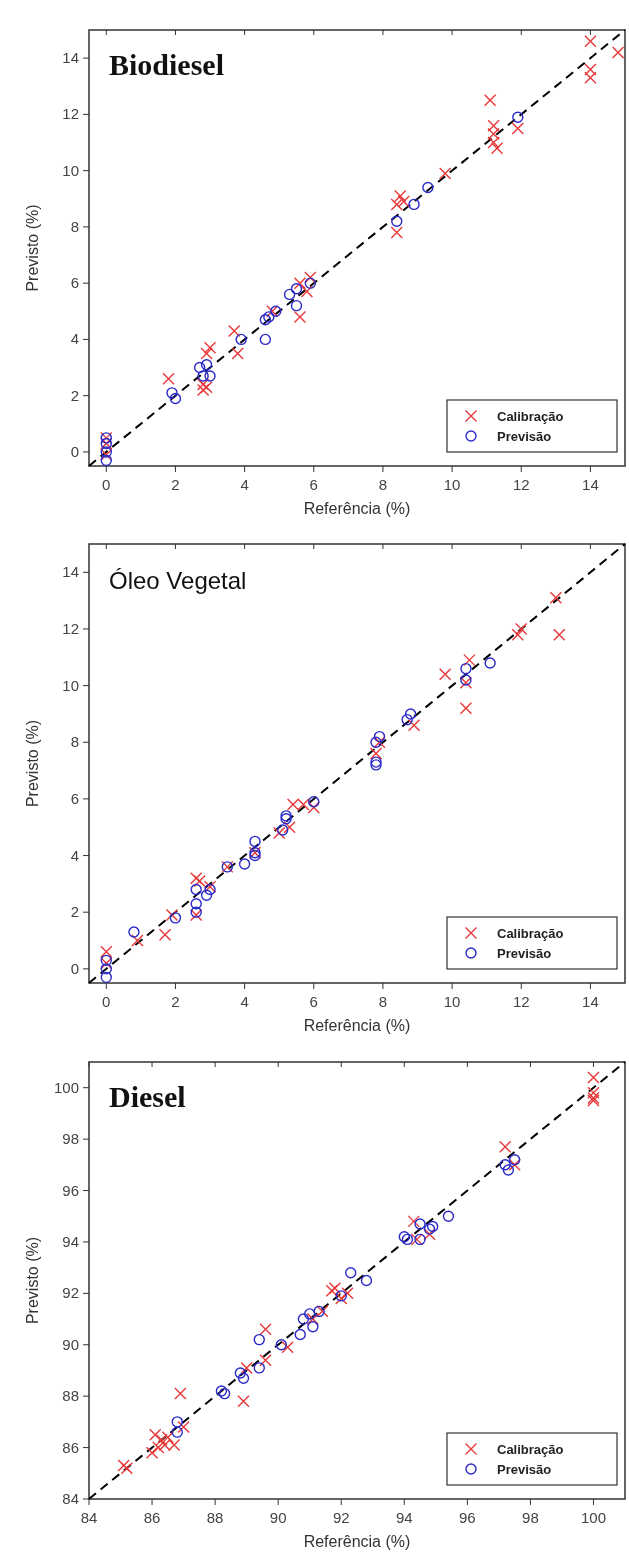 This screenshot has height=1568, width=629. Describe the element at coordinates (278, 1517) in the screenshot. I see `x-tick-label: 90` at that location.